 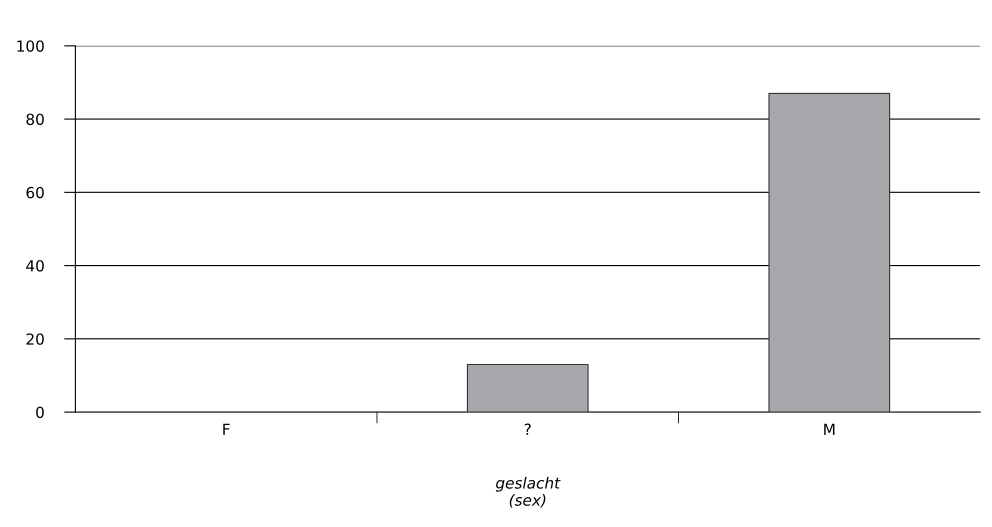 I want to click on y-tick-label: 40, so click(x=35, y=266).